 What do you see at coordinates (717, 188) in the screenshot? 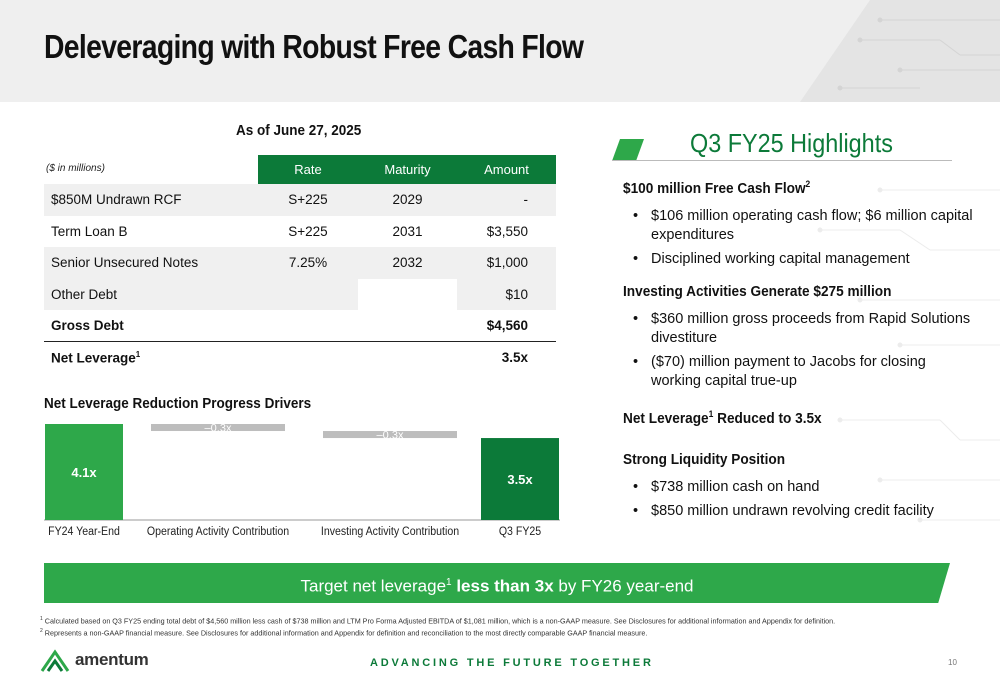
I see `highlight-heading: $100 million Free Cash Flow2` at bounding box center [717, 188].